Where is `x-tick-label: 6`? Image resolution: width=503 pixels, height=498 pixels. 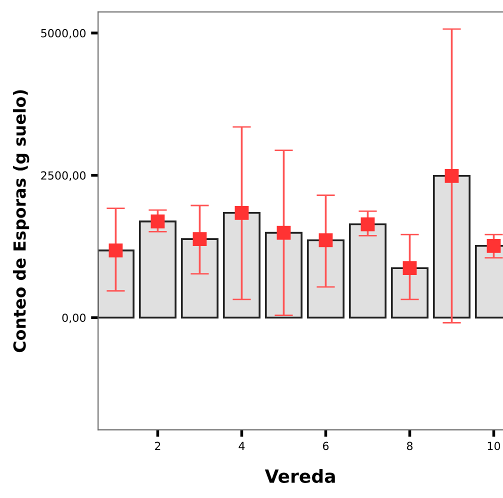 x-tick-label: 6 is located at coordinates (325, 446).